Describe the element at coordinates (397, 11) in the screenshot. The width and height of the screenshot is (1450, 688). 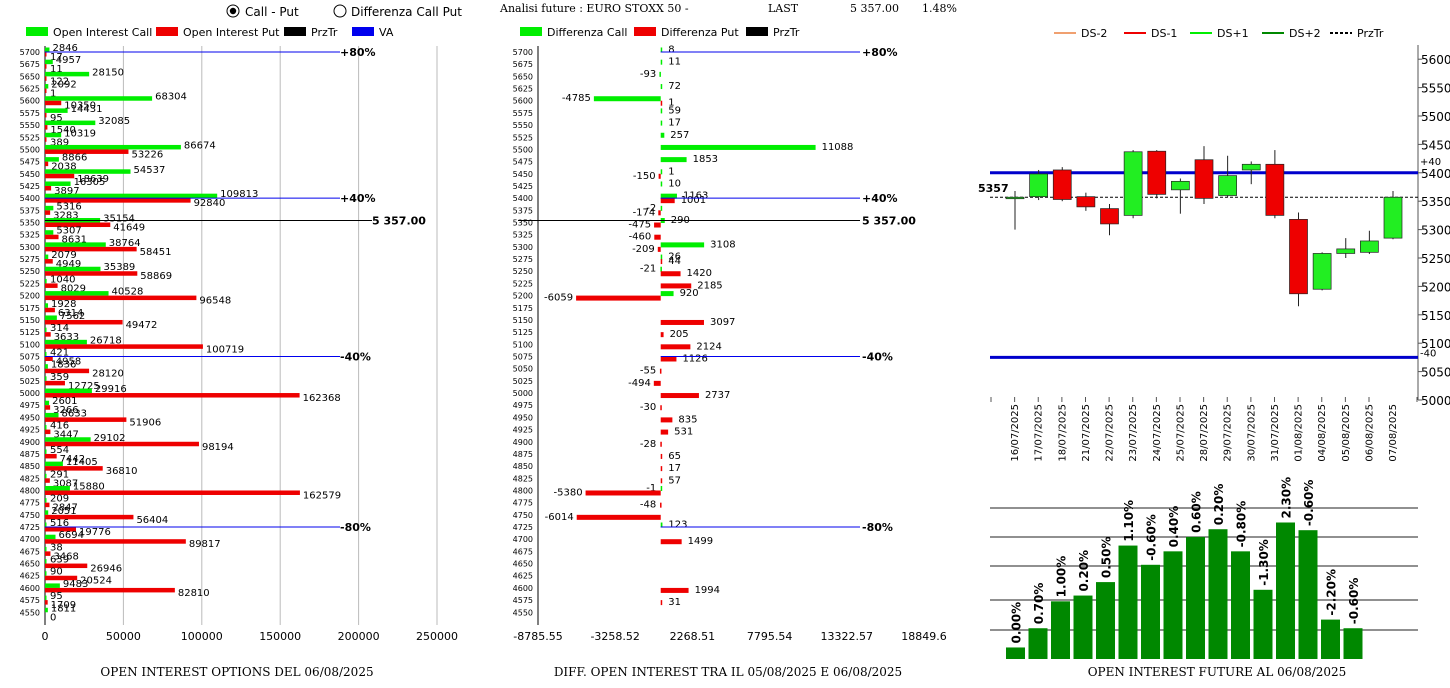
I see `radio-diff: Differenza Call Put` at that location.